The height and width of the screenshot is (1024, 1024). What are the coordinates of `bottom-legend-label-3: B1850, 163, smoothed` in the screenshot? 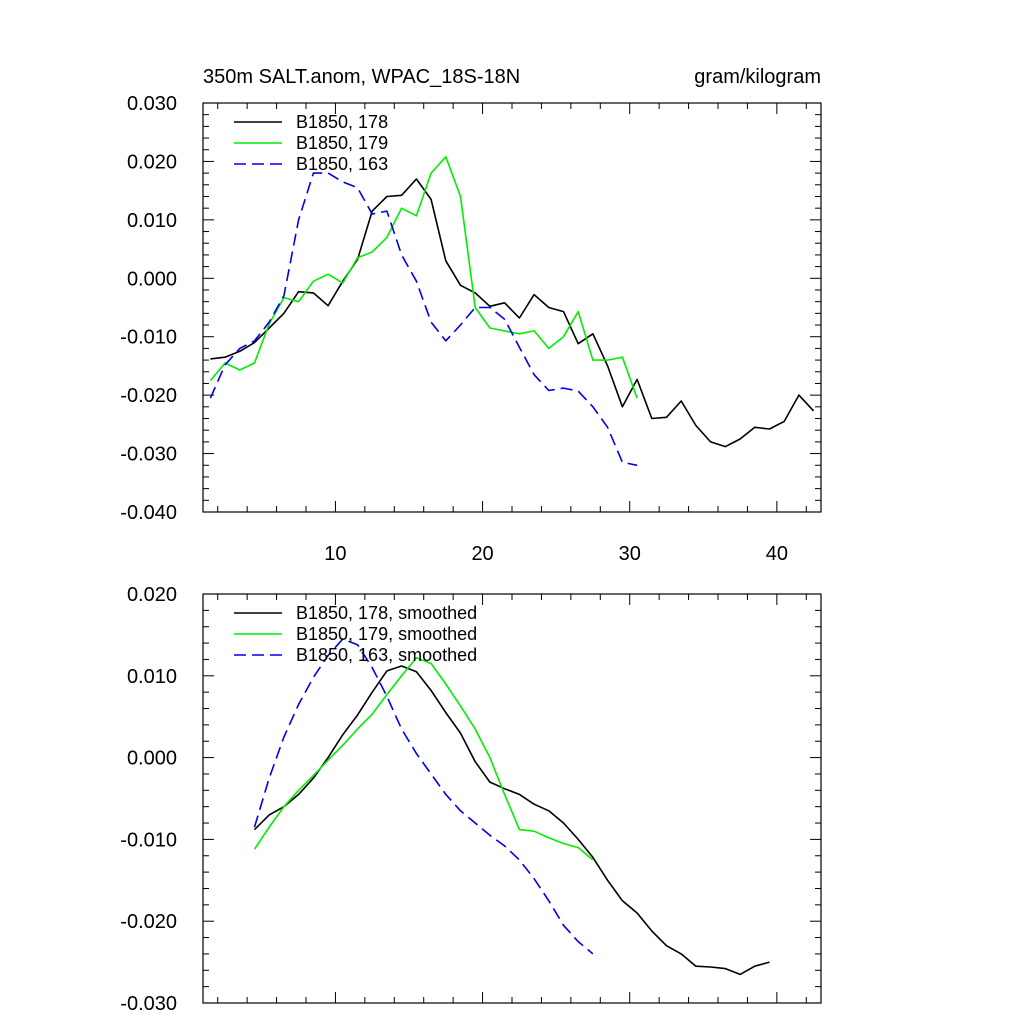 It's located at (386, 655).